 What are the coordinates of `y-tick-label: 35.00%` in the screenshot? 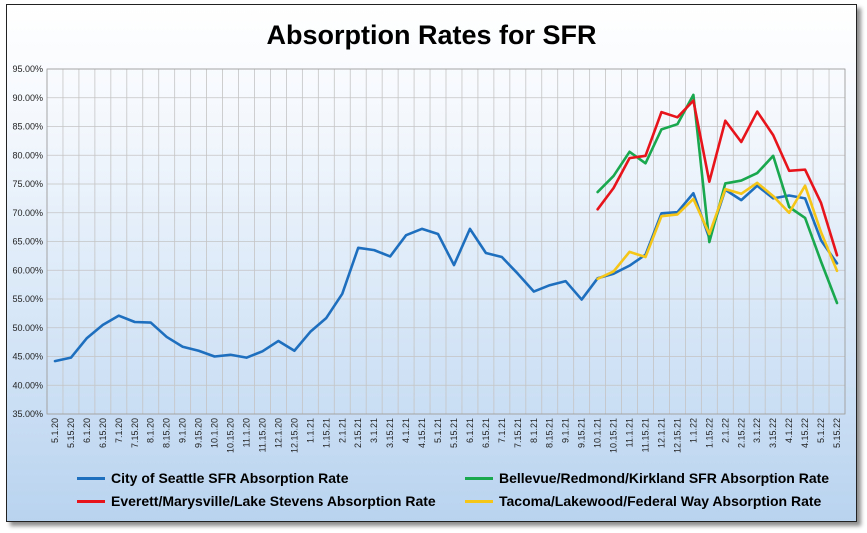 It's located at (27, 414).